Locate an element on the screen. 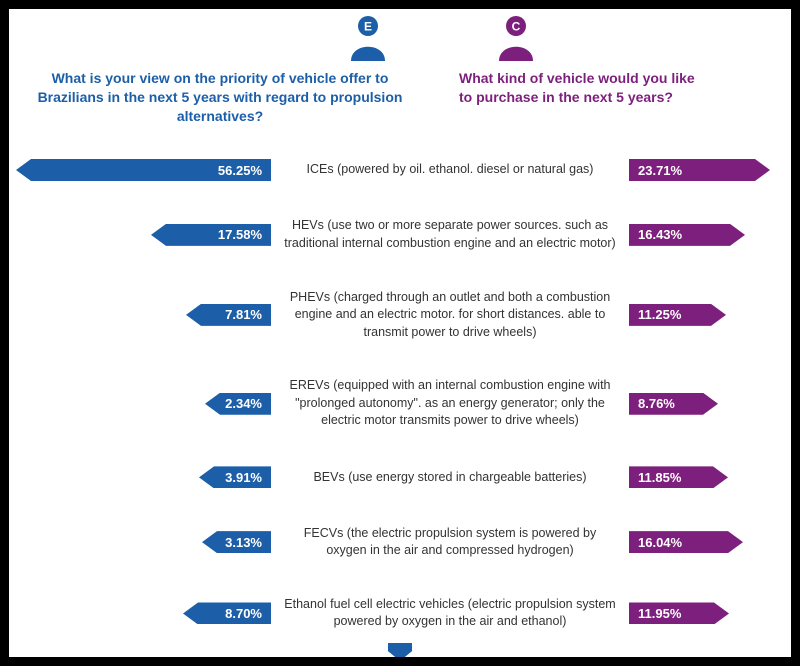  left-bar-zone: 3.13% is located at coordinates (140, 542).